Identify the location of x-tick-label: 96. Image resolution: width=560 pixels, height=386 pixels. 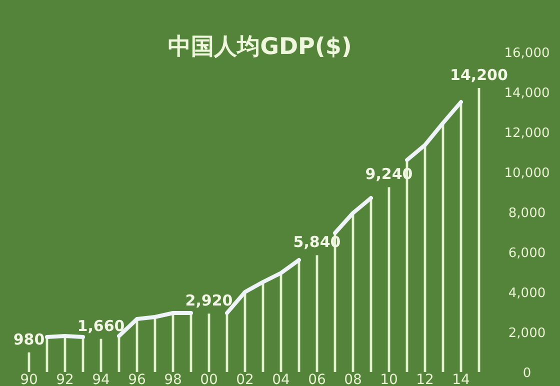
(137, 379).